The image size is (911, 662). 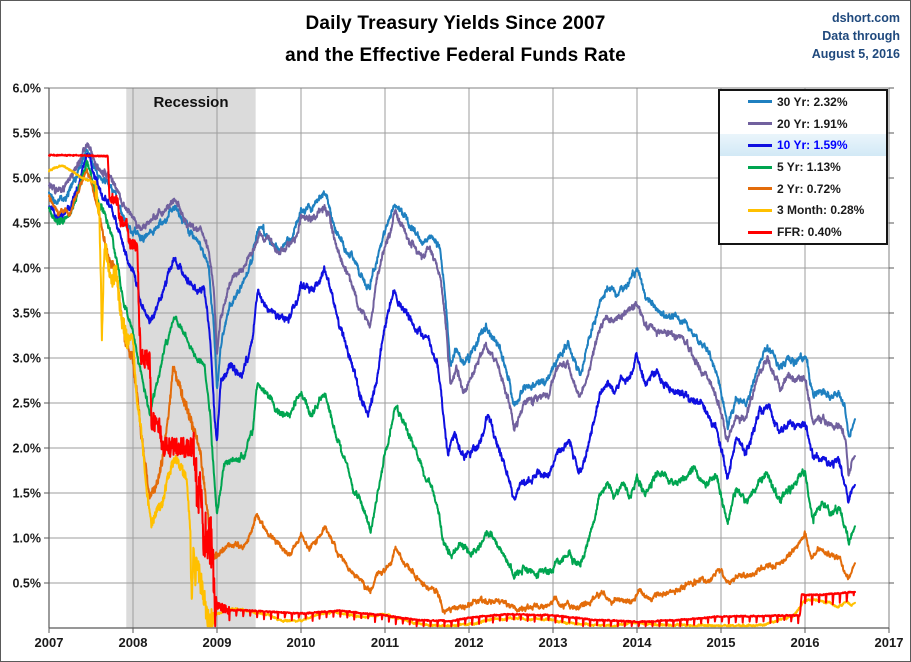 What do you see at coordinates (27, 584) in the screenshot?
I see `y-axis-label: 0.5%` at bounding box center [27, 584].